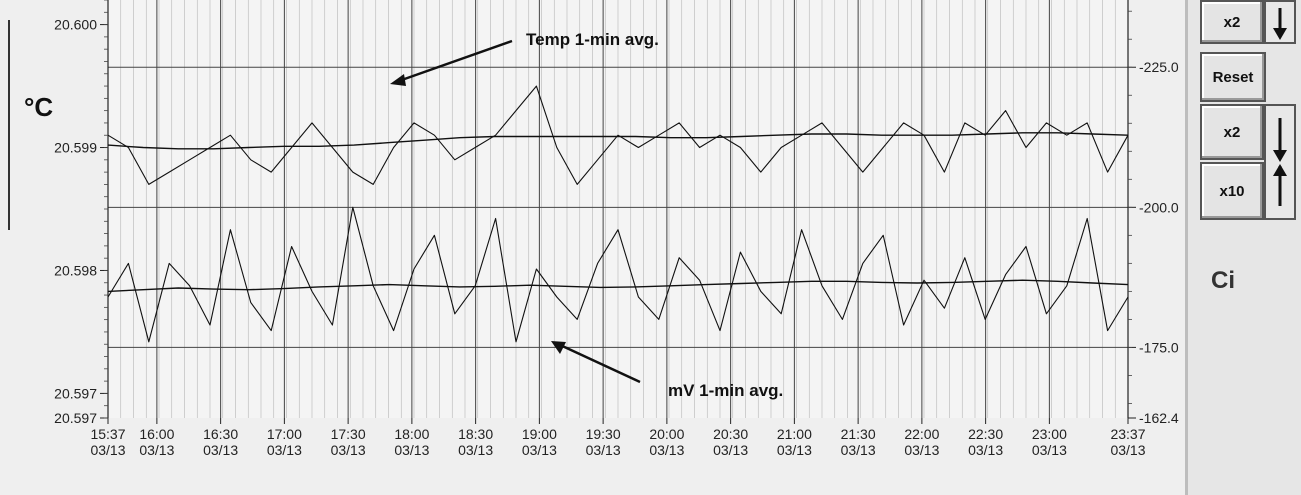 Image resolution: width=1301 pixels, height=495 pixels. Describe the element at coordinates (81, 213) in the screenshot. I see `left-axis: 20.597 20.597 20.598 20.599 20.600` at that location.